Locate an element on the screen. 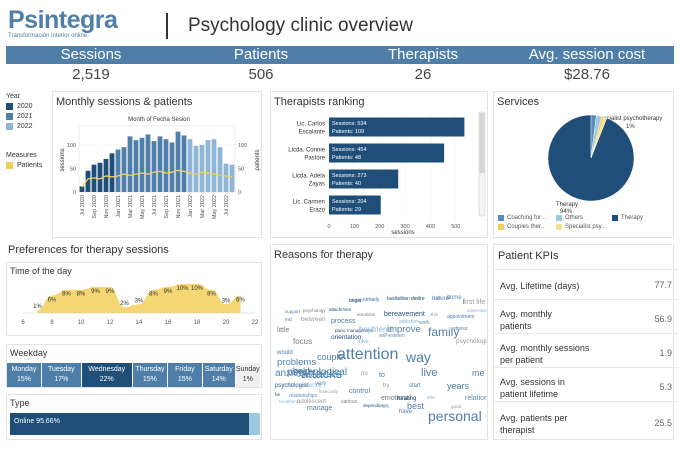  word-cloud-word: improve is located at coordinates (404, 329).